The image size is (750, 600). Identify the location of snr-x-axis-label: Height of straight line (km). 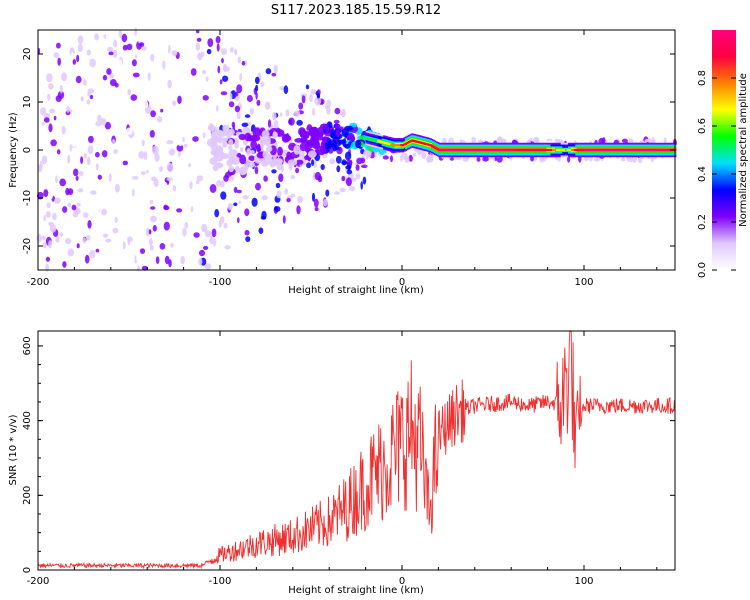
(356, 590).